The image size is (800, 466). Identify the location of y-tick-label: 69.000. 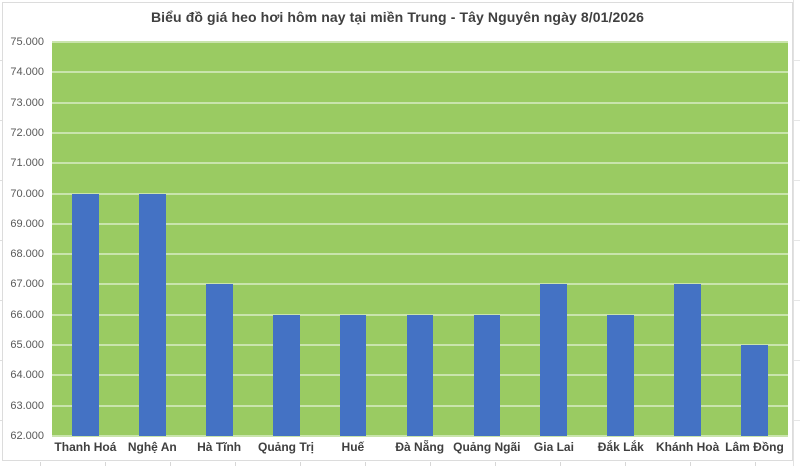
(27, 223).